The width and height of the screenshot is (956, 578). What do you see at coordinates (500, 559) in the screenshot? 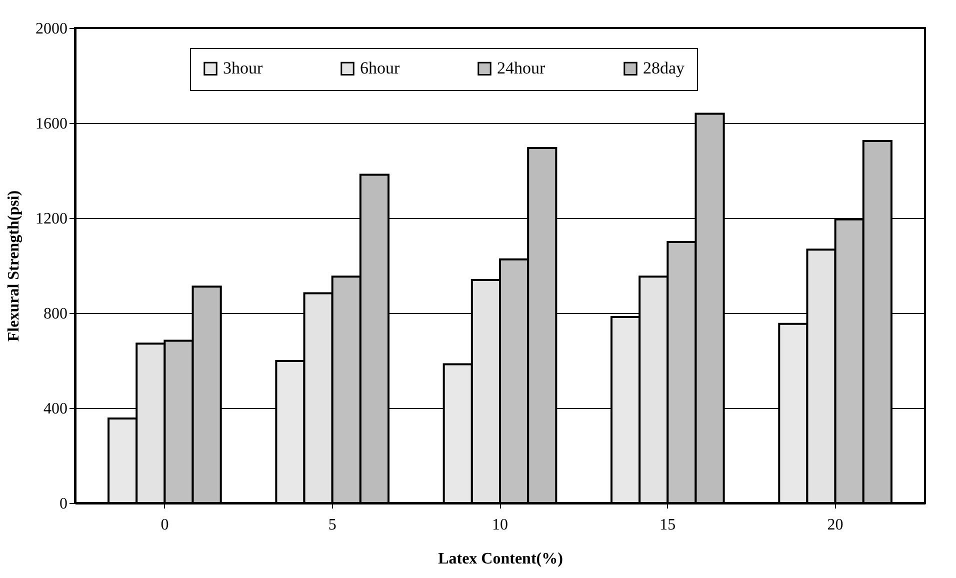
I see `x-axis-title: Latex Content(%)` at bounding box center [500, 559].